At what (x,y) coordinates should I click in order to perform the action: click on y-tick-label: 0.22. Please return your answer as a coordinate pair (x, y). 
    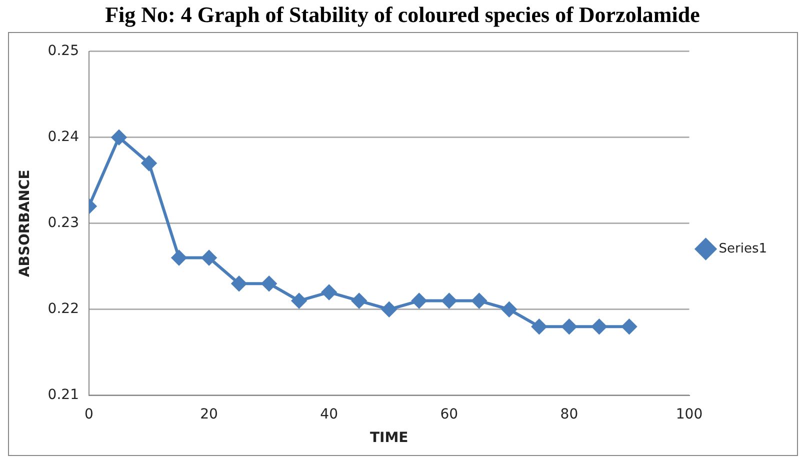
    Looking at the image, I should click on (63, 309).